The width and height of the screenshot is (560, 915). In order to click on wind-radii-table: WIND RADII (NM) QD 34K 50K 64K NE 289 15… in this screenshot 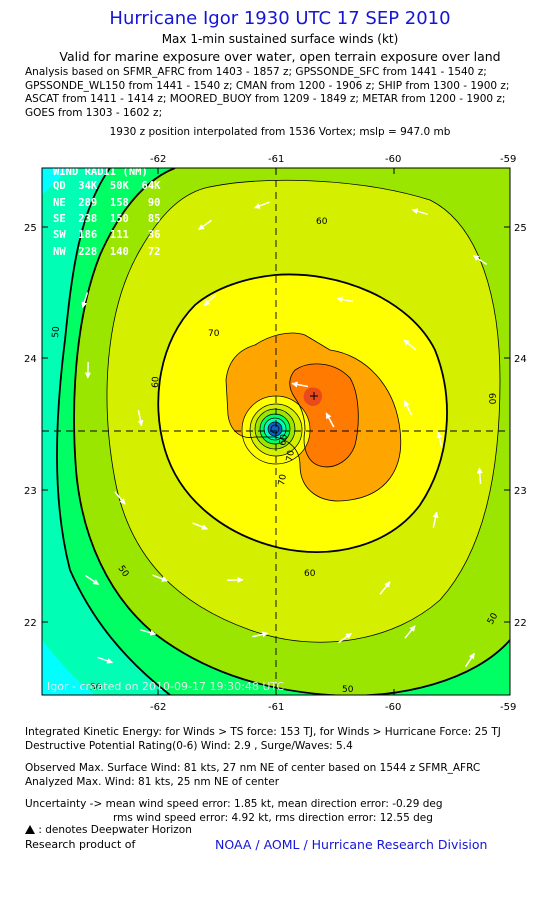, I will do `click(107, 212)`.